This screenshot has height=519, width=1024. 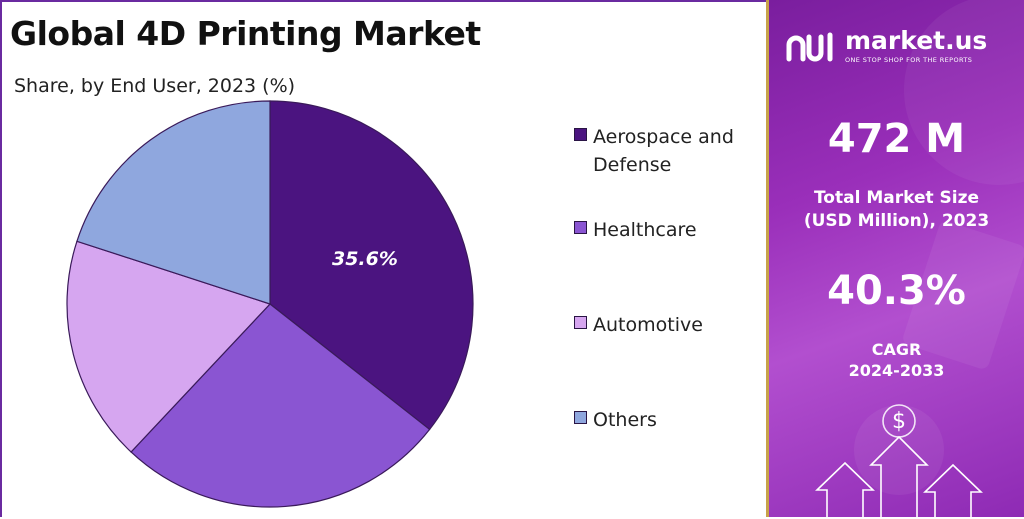 I want to click on legend-item-healthcare: Healthcare, so click(x=671, y=230).